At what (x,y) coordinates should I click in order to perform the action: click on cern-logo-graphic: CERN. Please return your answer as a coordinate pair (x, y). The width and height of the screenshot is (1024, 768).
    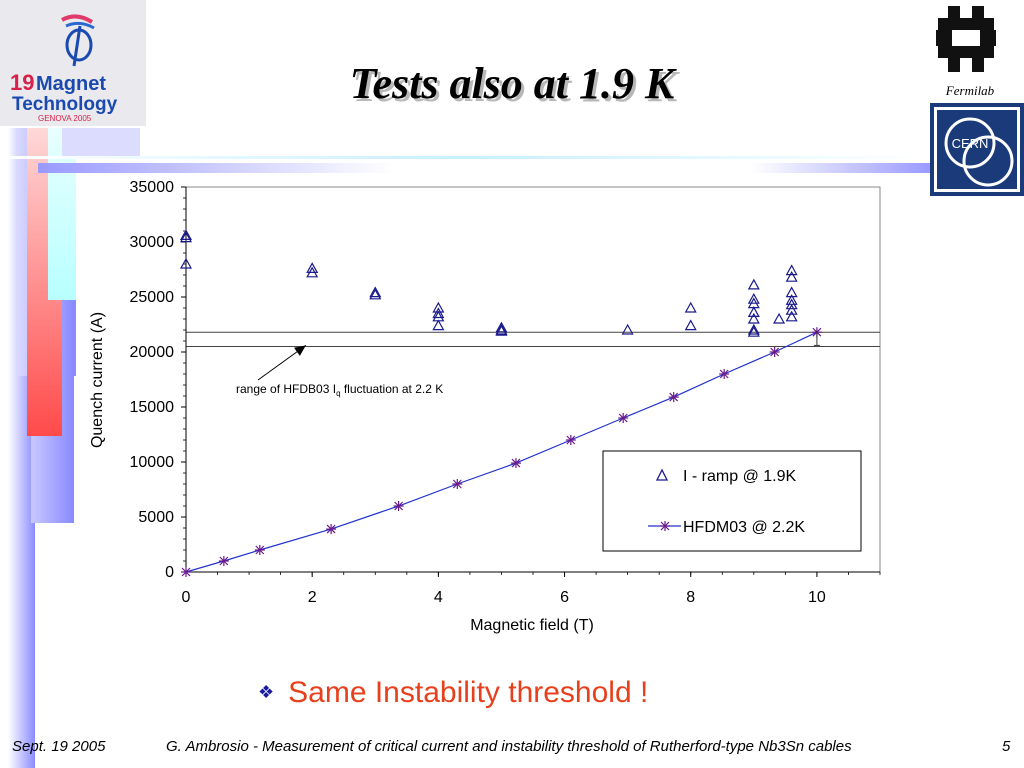
    Looking at the image, I should click on (977, 149).